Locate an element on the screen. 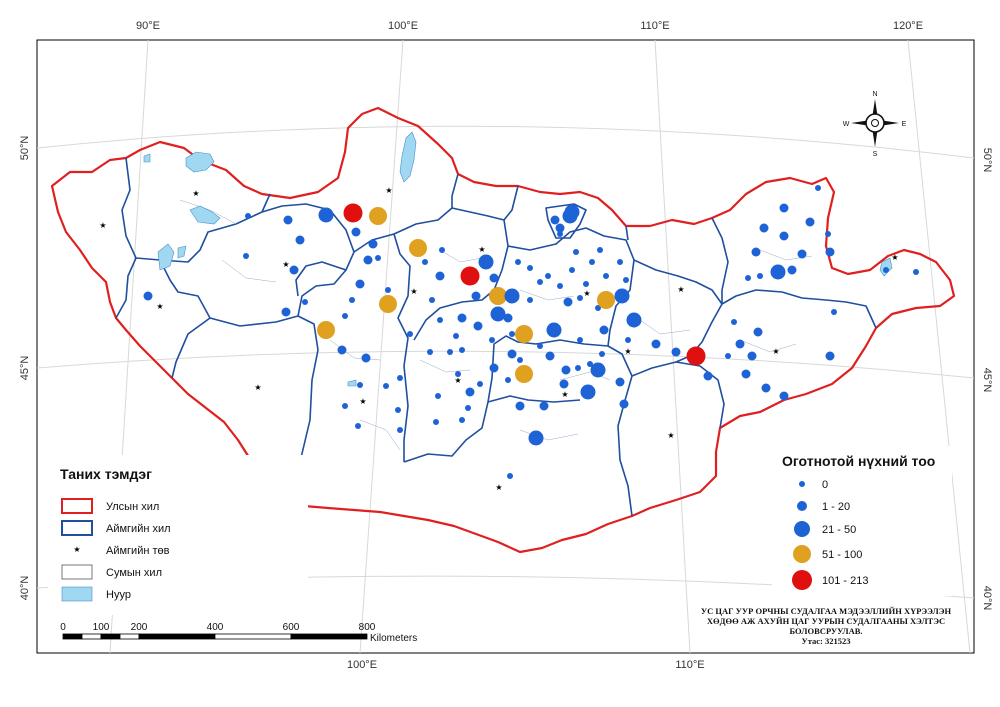  top-tick-90: 90°E is located at coordinates (148, 26).